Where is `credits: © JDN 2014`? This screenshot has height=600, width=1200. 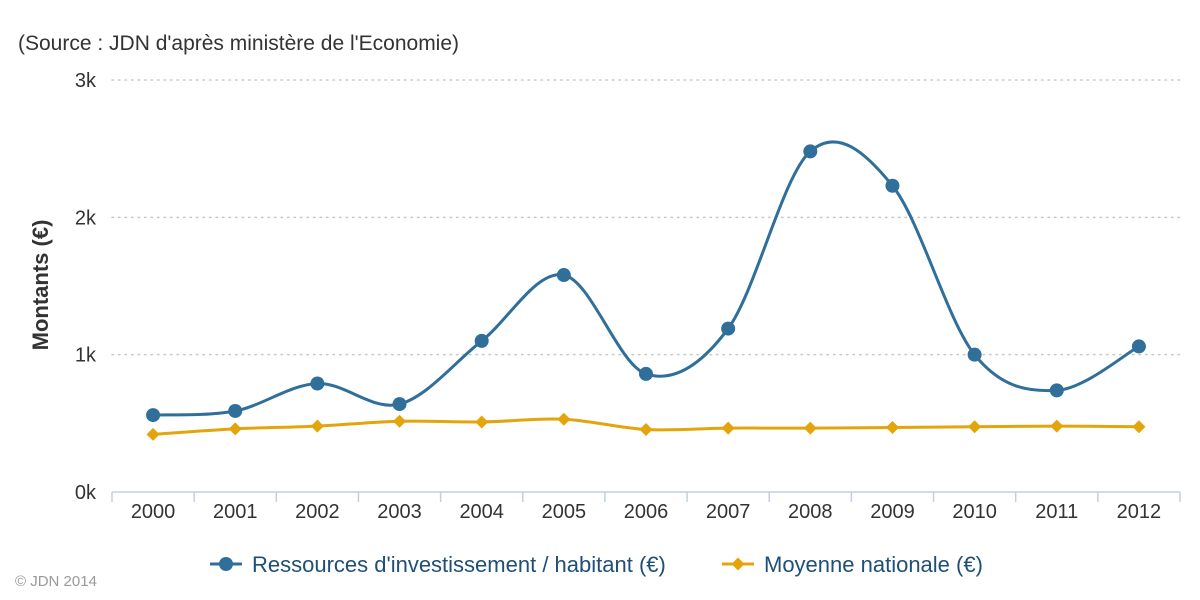
credits: © JDN 2014 is located at coordinates (56, 581).